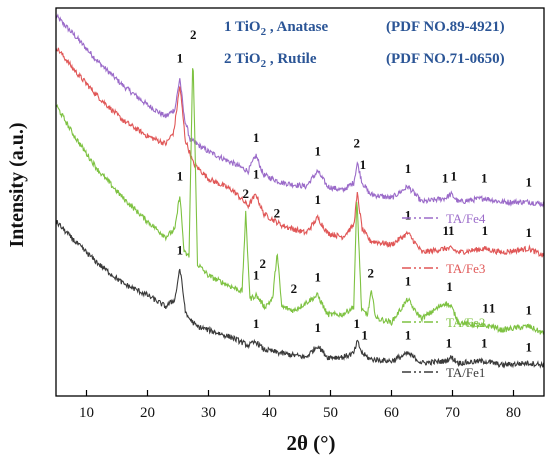 The height and width of the screenshot is (465, 550). I want to click on x-tick-label: 60, so click(391, 413).